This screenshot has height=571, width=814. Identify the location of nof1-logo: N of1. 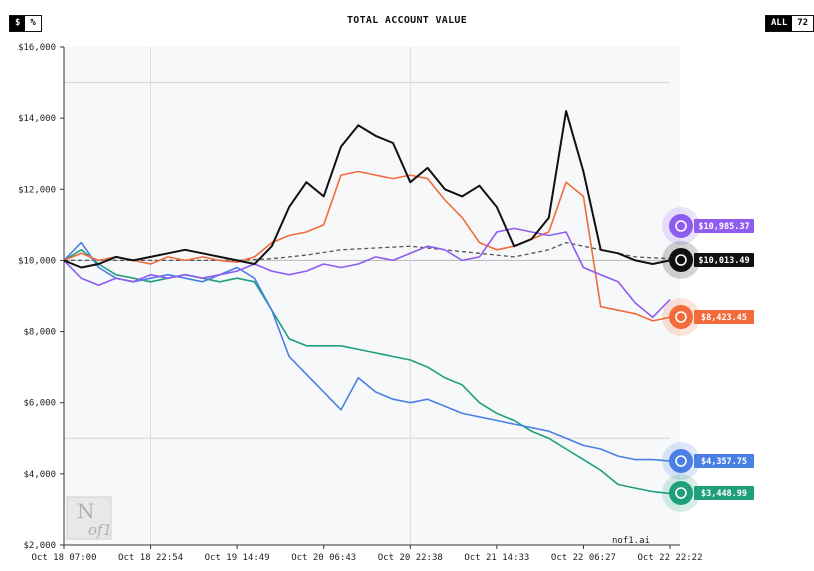
(89, 518).